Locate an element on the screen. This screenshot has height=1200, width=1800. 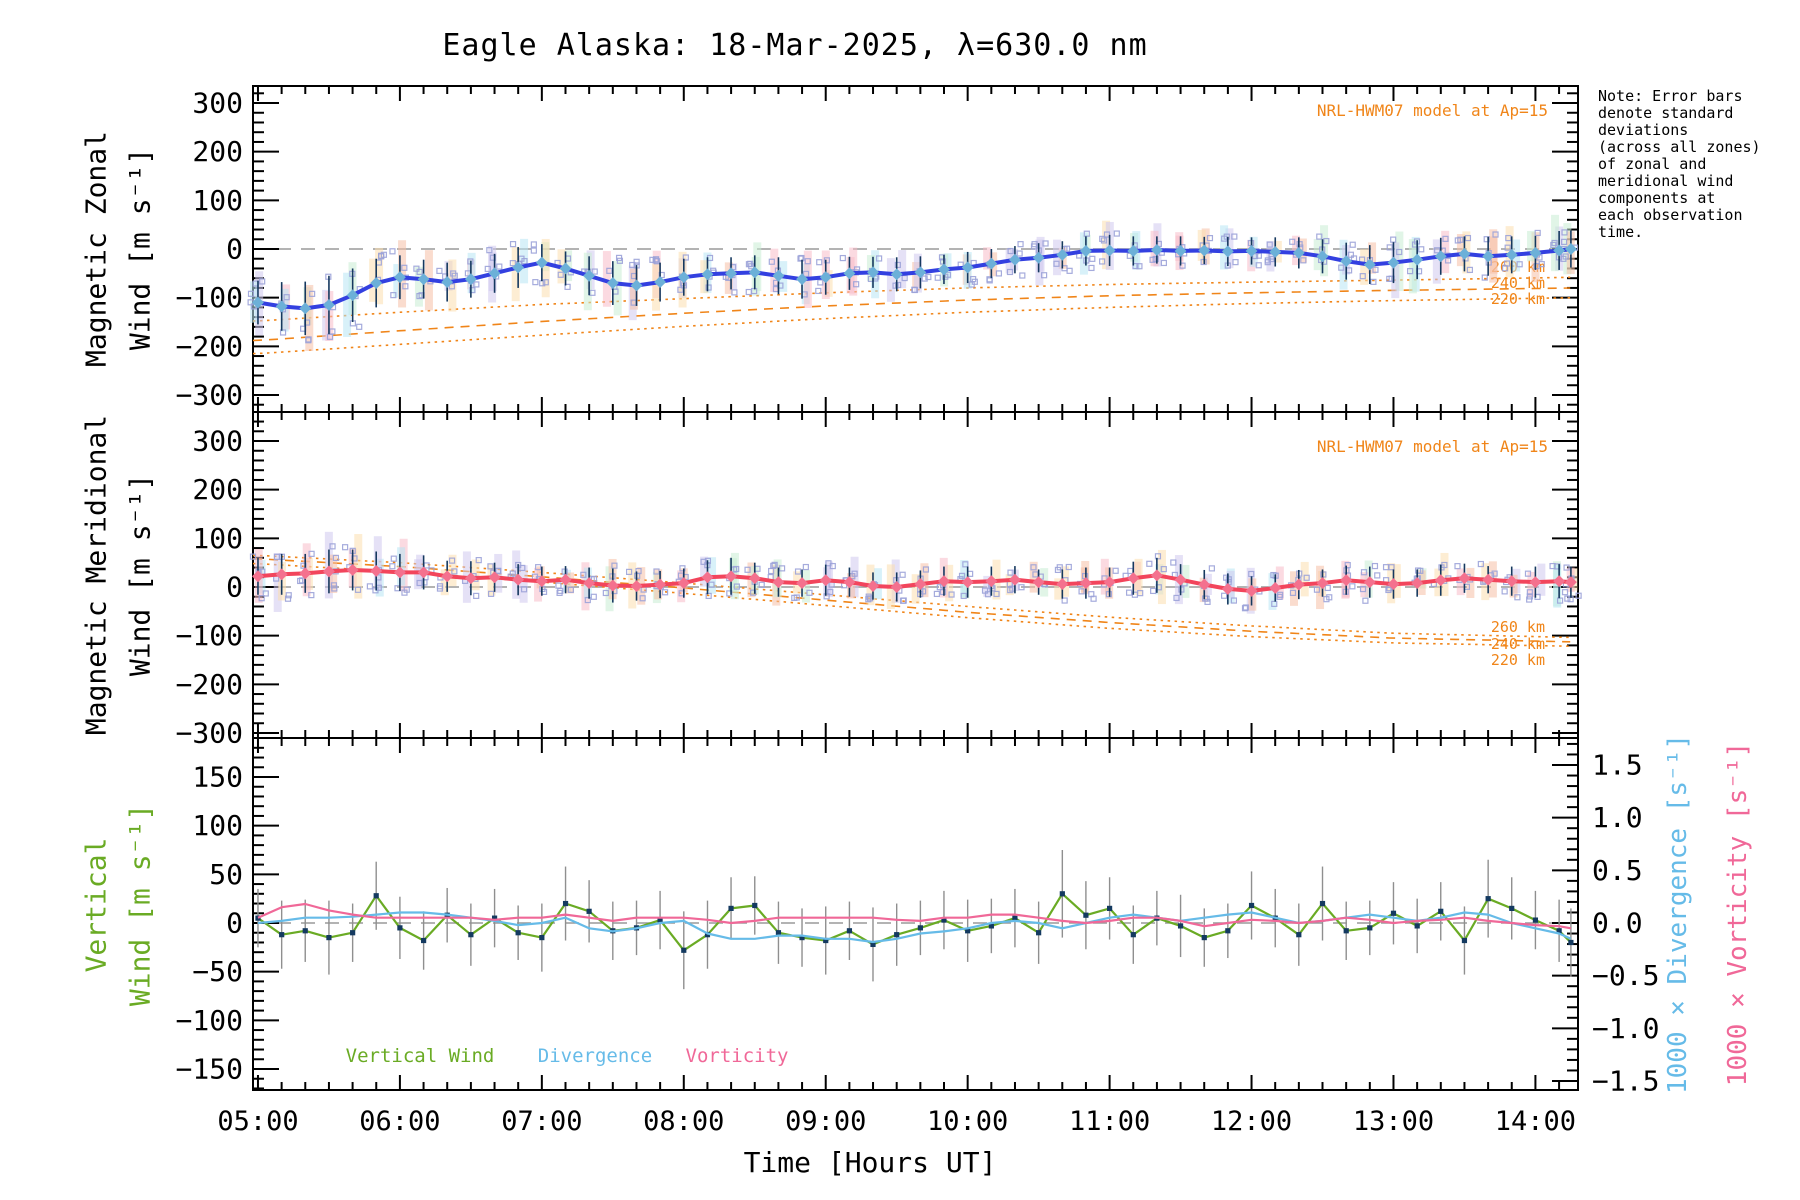
x-tick-label: 11:00 is located at coordinates (1109, 1121).